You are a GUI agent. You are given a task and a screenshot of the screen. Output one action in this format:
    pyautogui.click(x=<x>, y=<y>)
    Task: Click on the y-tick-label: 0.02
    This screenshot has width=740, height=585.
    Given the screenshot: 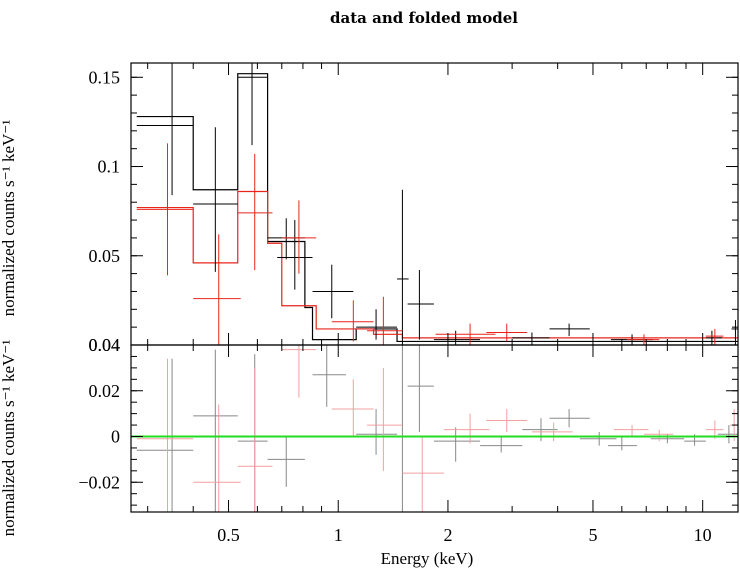 What is the action you would take?
    pyautogui.click(x=105, y=391)
    